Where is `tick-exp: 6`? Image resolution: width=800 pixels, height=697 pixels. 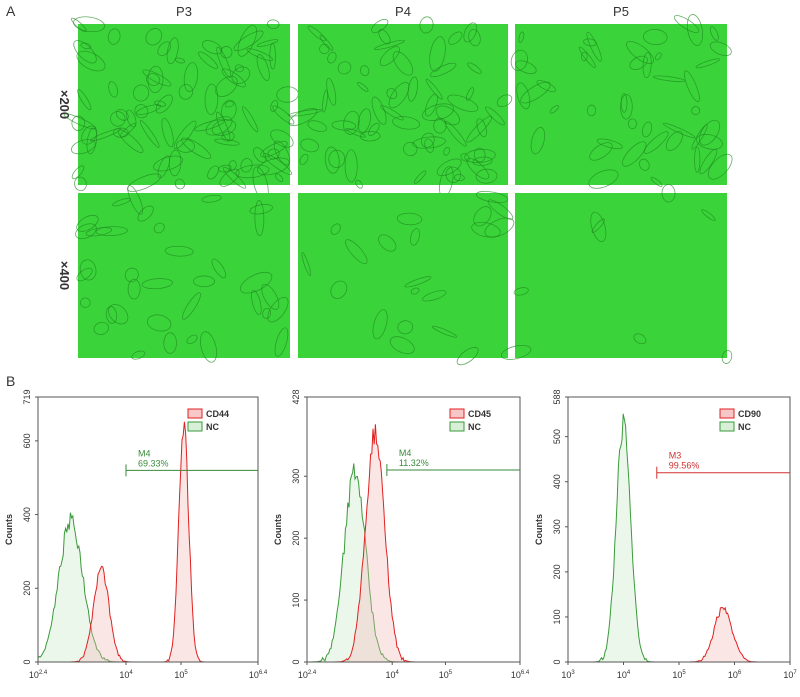 tick-exp: 6 is located at coordinates (740, 673).